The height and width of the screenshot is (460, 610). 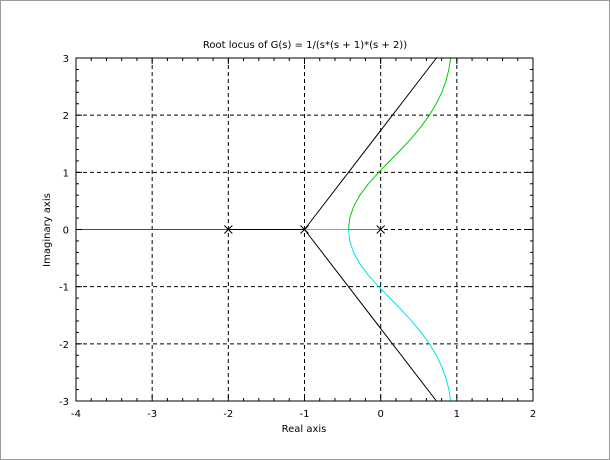 I want to click on x-axis-label: Real axis, so click(x=304, y=429).